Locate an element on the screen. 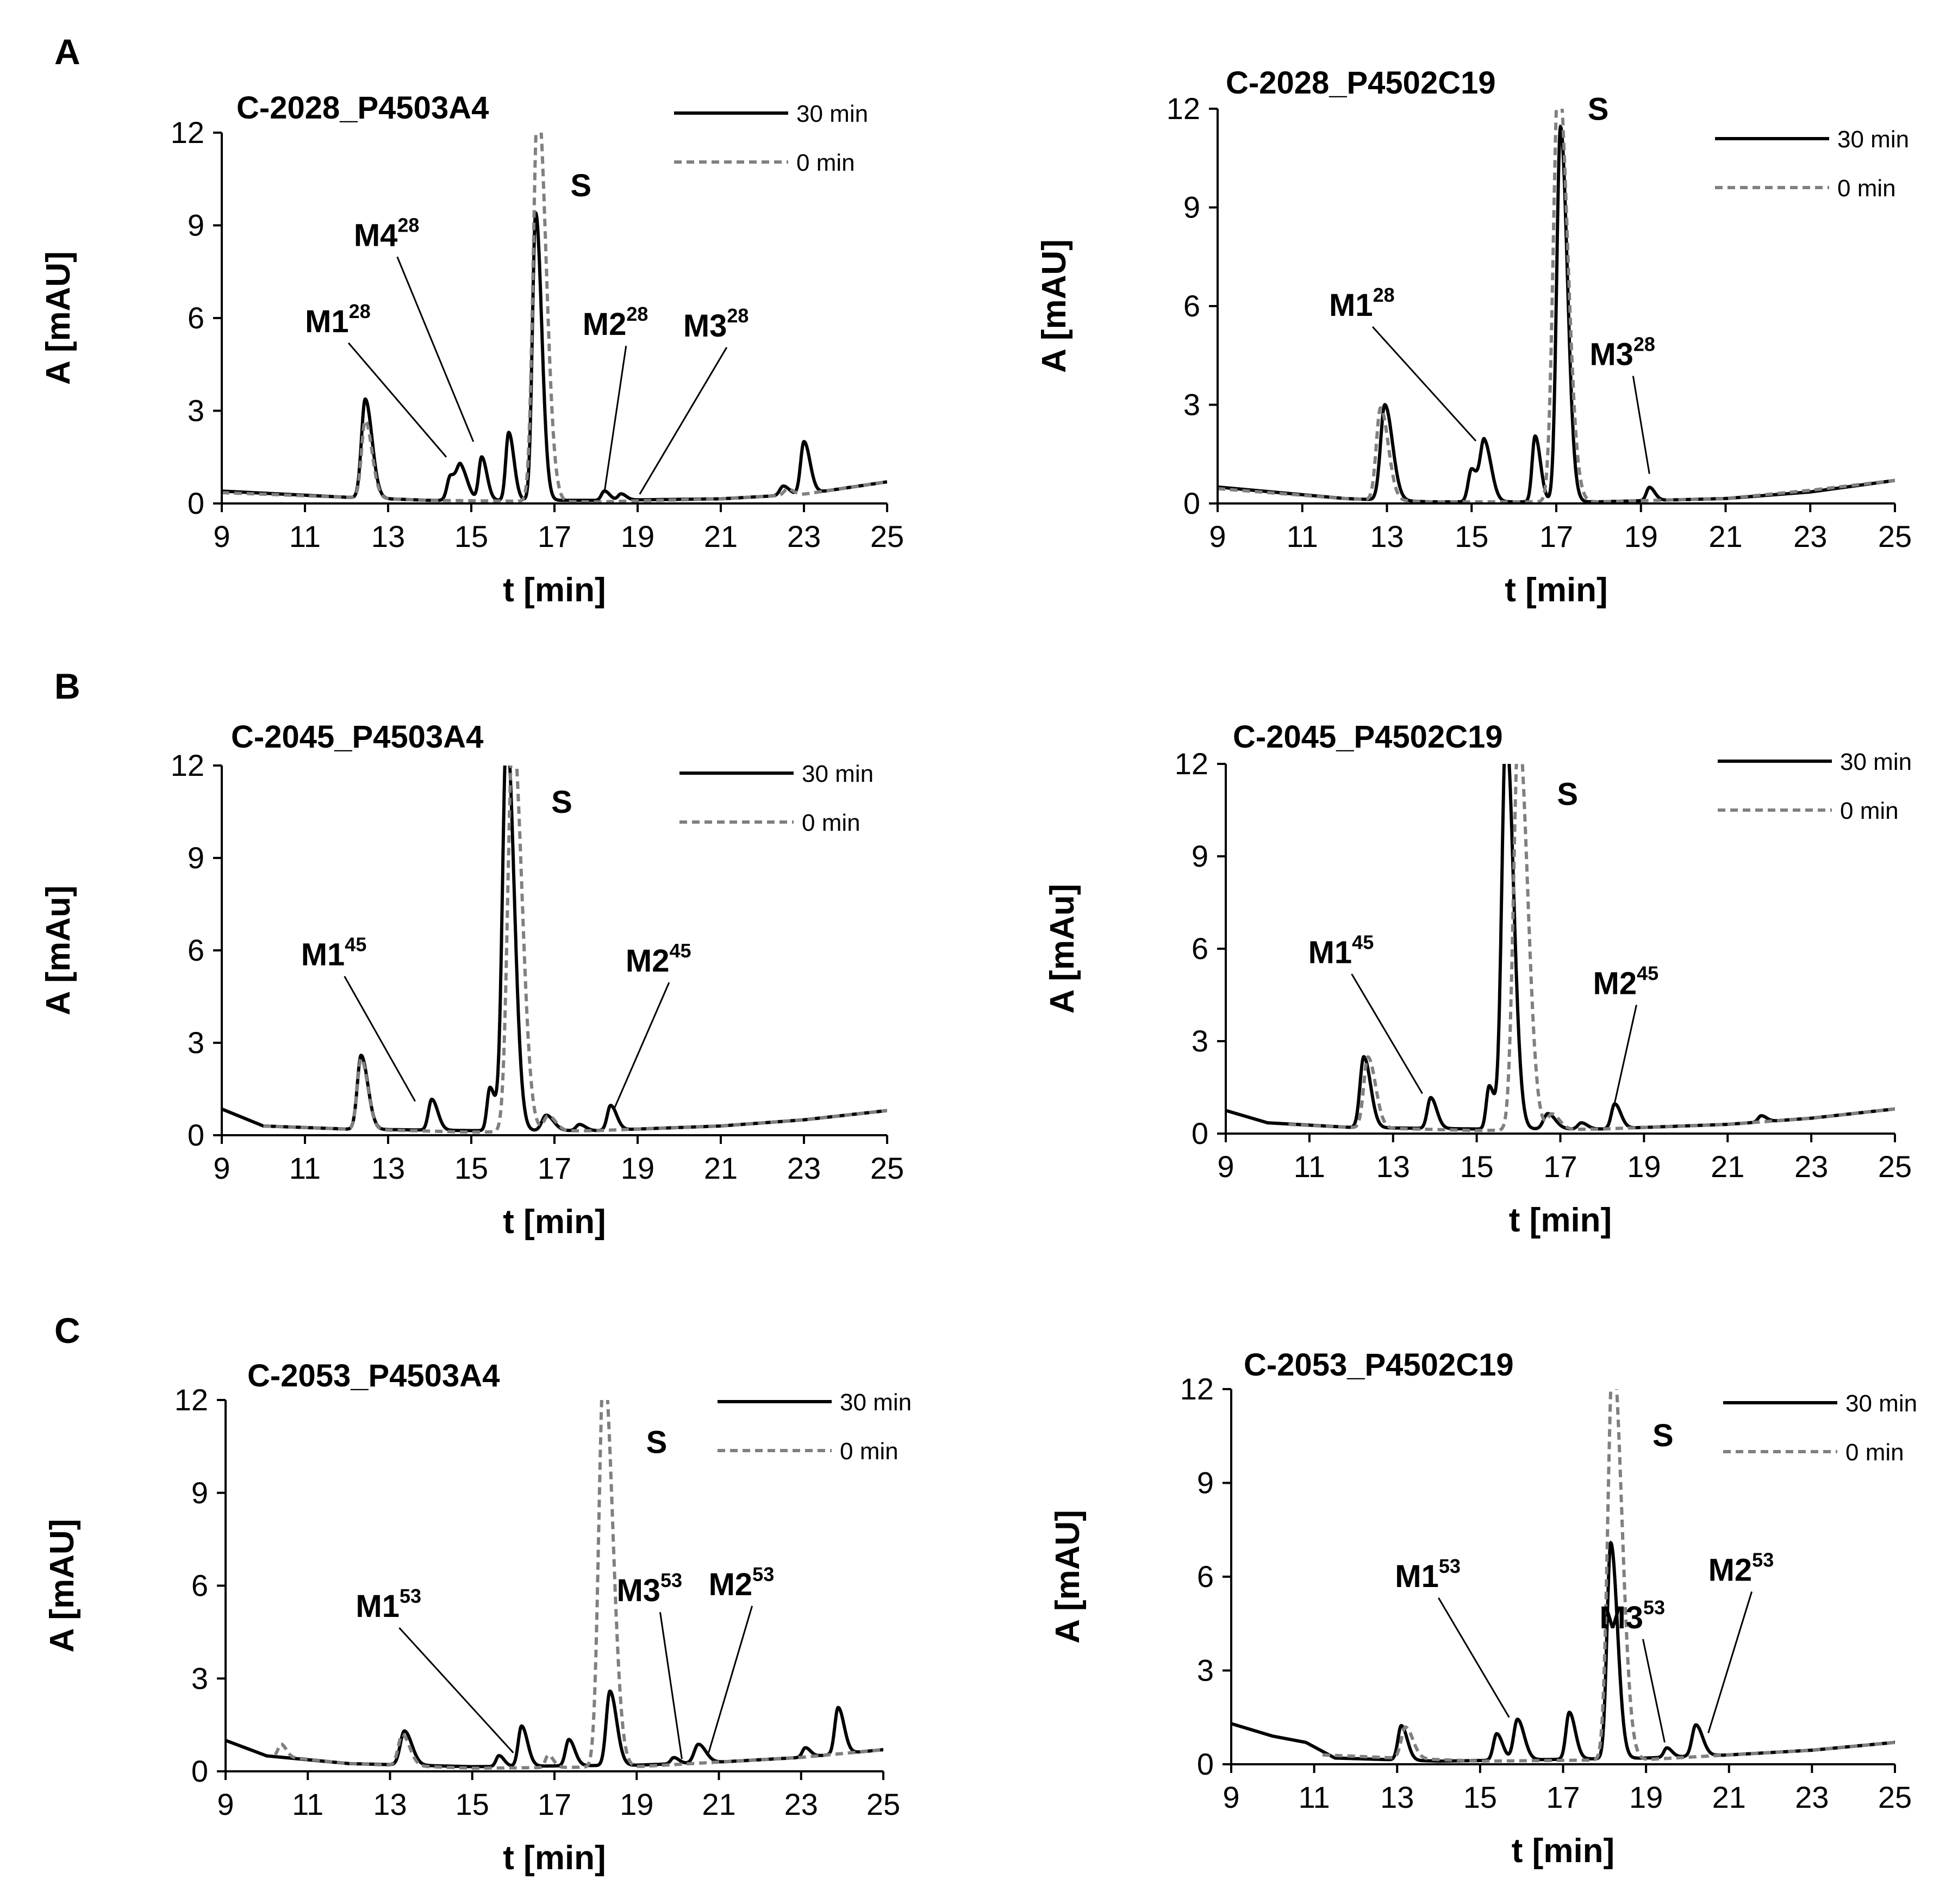 The height and width of the screenshot is (1904, 1952). section-label-c: C is located at coordinates (67, 1330).